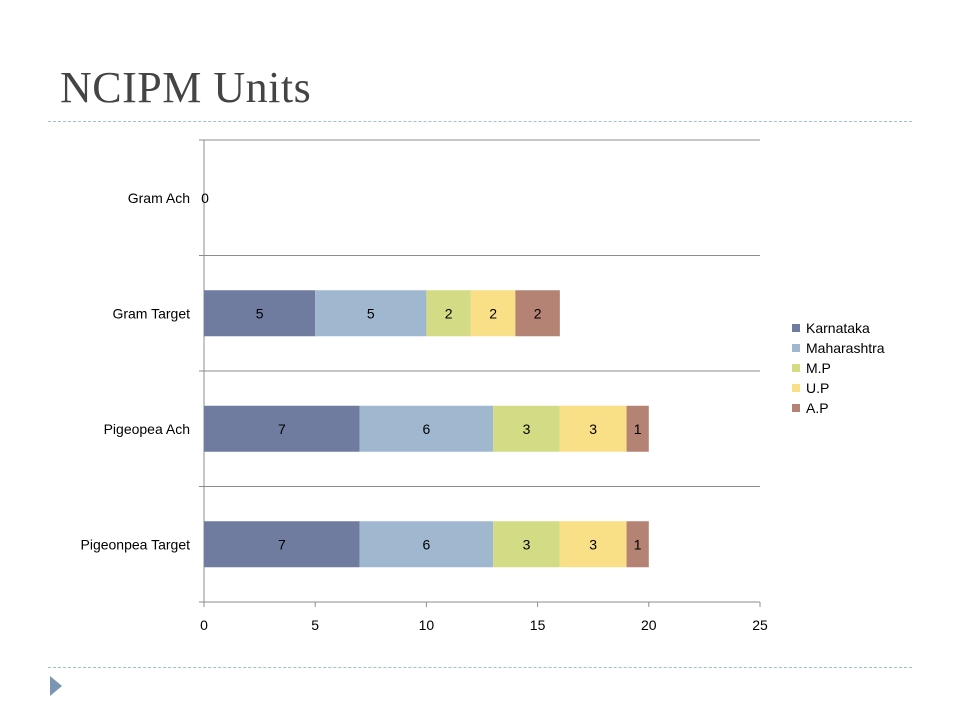  Describe the element at coordinates (427, 625) in the screenshot. I see `x-tick-label: 10` at that location.